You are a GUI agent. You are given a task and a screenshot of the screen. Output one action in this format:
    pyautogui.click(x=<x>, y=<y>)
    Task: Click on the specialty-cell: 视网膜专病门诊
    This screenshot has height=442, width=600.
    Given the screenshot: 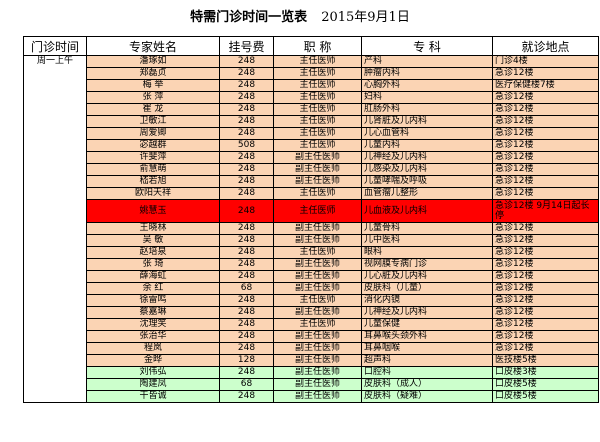 What is the action you would take?
    pyautogui.click(x=427, y=264)
    